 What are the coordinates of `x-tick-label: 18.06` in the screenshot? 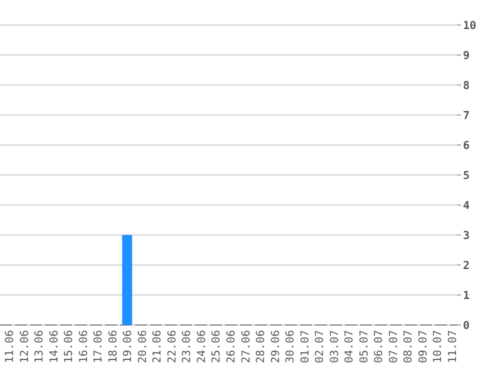 It's located at (113, 347).